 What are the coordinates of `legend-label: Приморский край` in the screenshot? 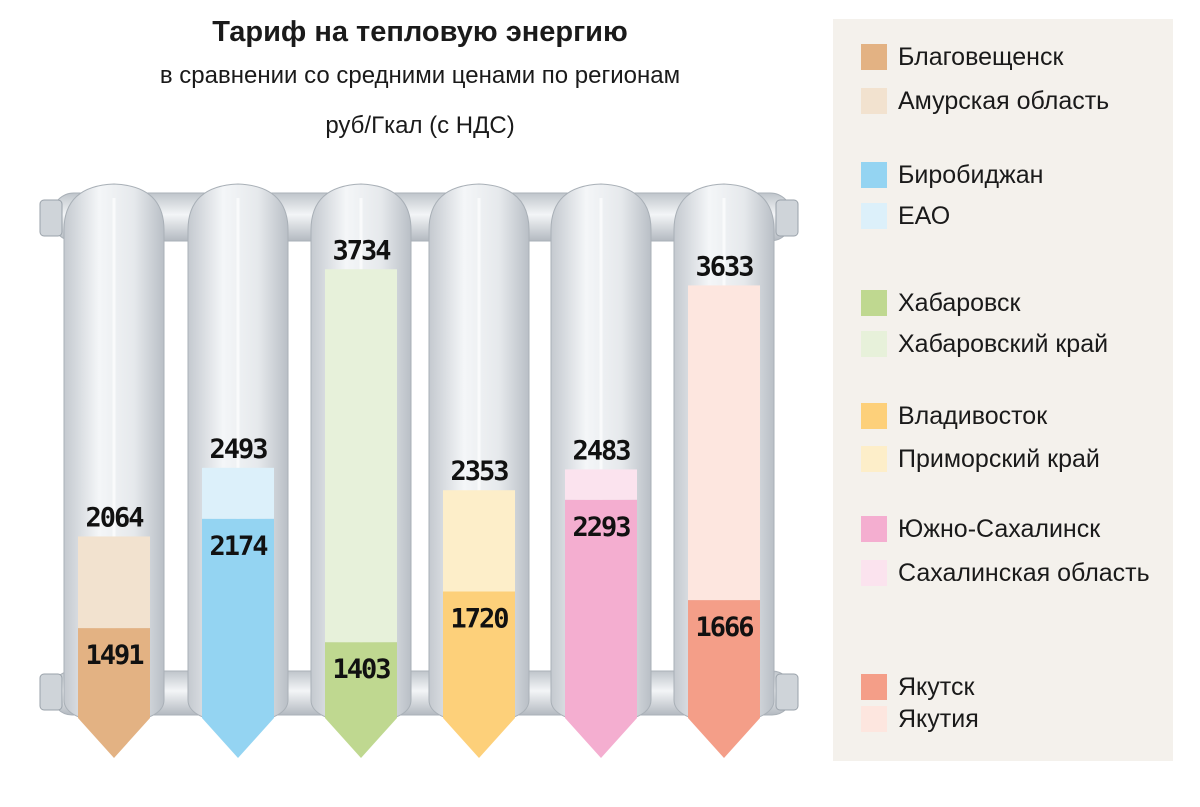 It's located at (999, 459).